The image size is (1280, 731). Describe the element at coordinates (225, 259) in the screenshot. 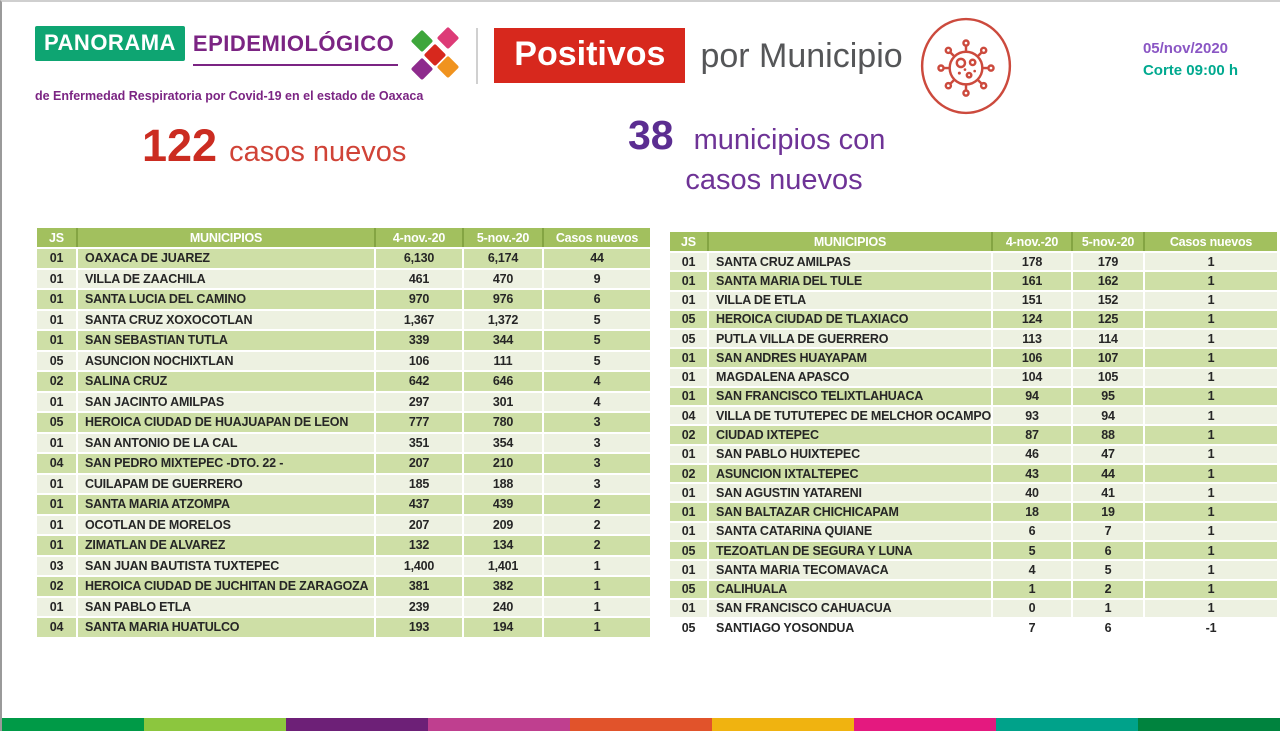

I see `municipality-name: OAXACA DE JUAREZ` at that location.